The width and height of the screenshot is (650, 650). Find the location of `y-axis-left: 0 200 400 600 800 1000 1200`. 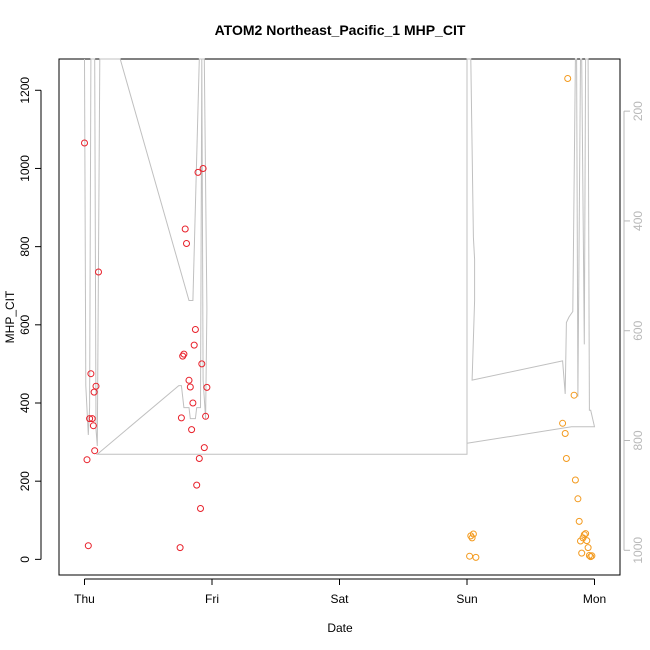

y-axis-left: 0 200 400 600 800 1000 1200 is located at coordinates (30, 320).